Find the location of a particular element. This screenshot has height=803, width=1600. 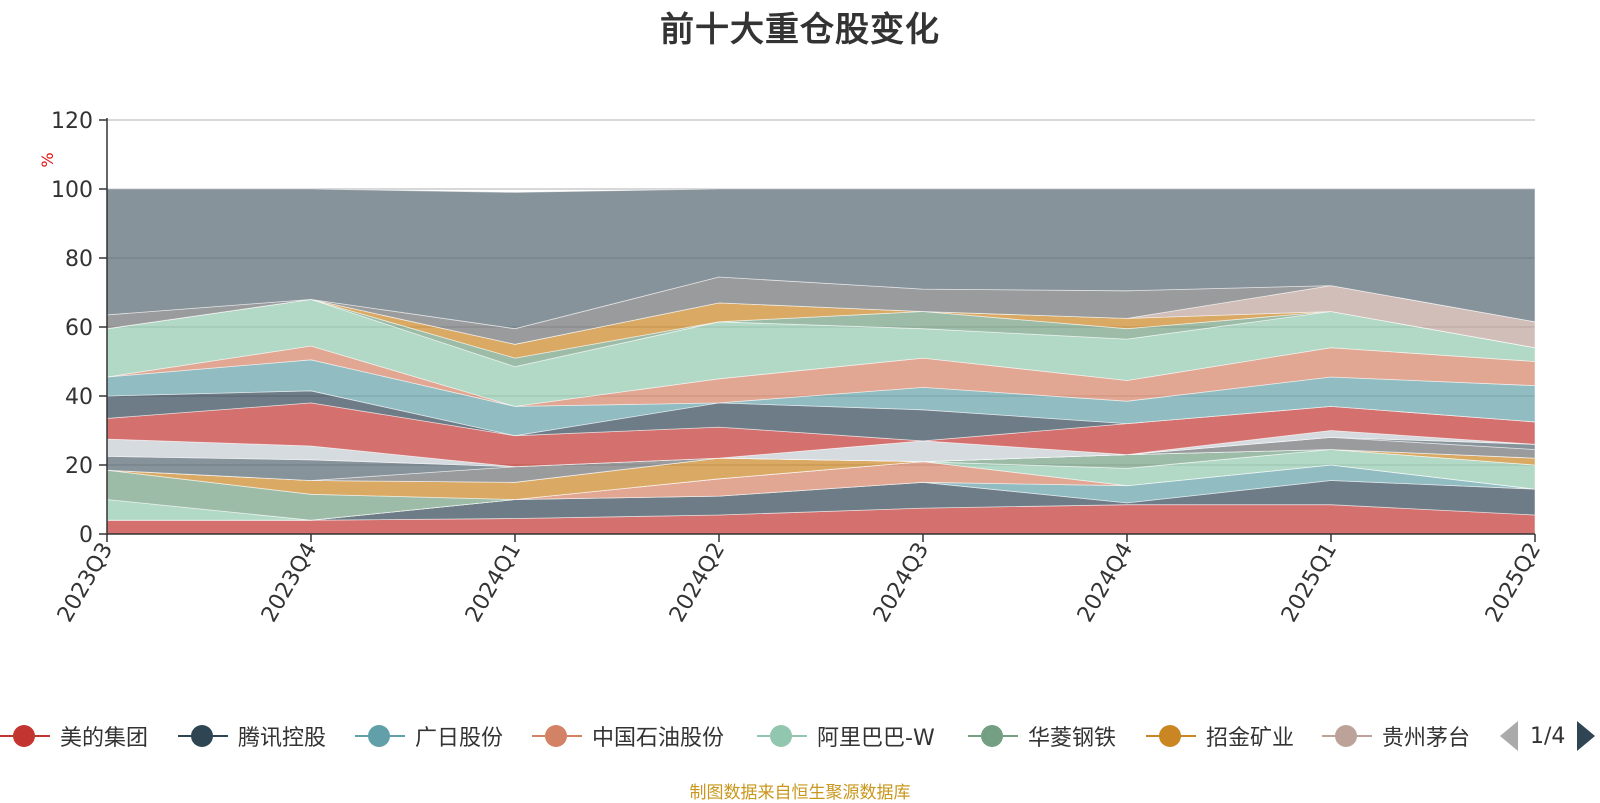

y-tick-label: 20 is located at coordinates (79, 466).